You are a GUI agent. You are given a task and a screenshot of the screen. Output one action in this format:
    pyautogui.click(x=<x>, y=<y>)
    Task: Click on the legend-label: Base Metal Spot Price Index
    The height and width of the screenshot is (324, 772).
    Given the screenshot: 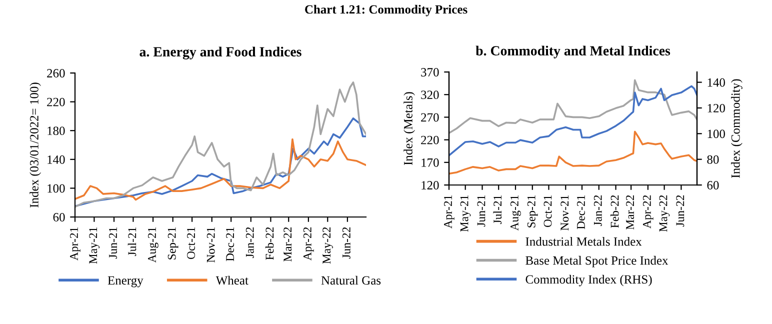 What is the action you would take?
    pyautogui.click(x=597, y=262)
    